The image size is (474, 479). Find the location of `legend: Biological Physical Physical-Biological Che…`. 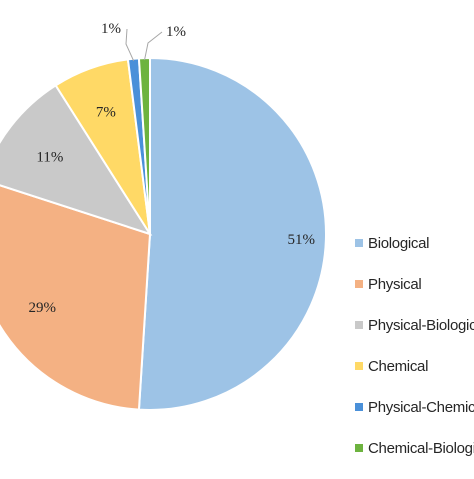

legend: Biological Physical Physical-Biological Che… is located at coordinates (414, 356).